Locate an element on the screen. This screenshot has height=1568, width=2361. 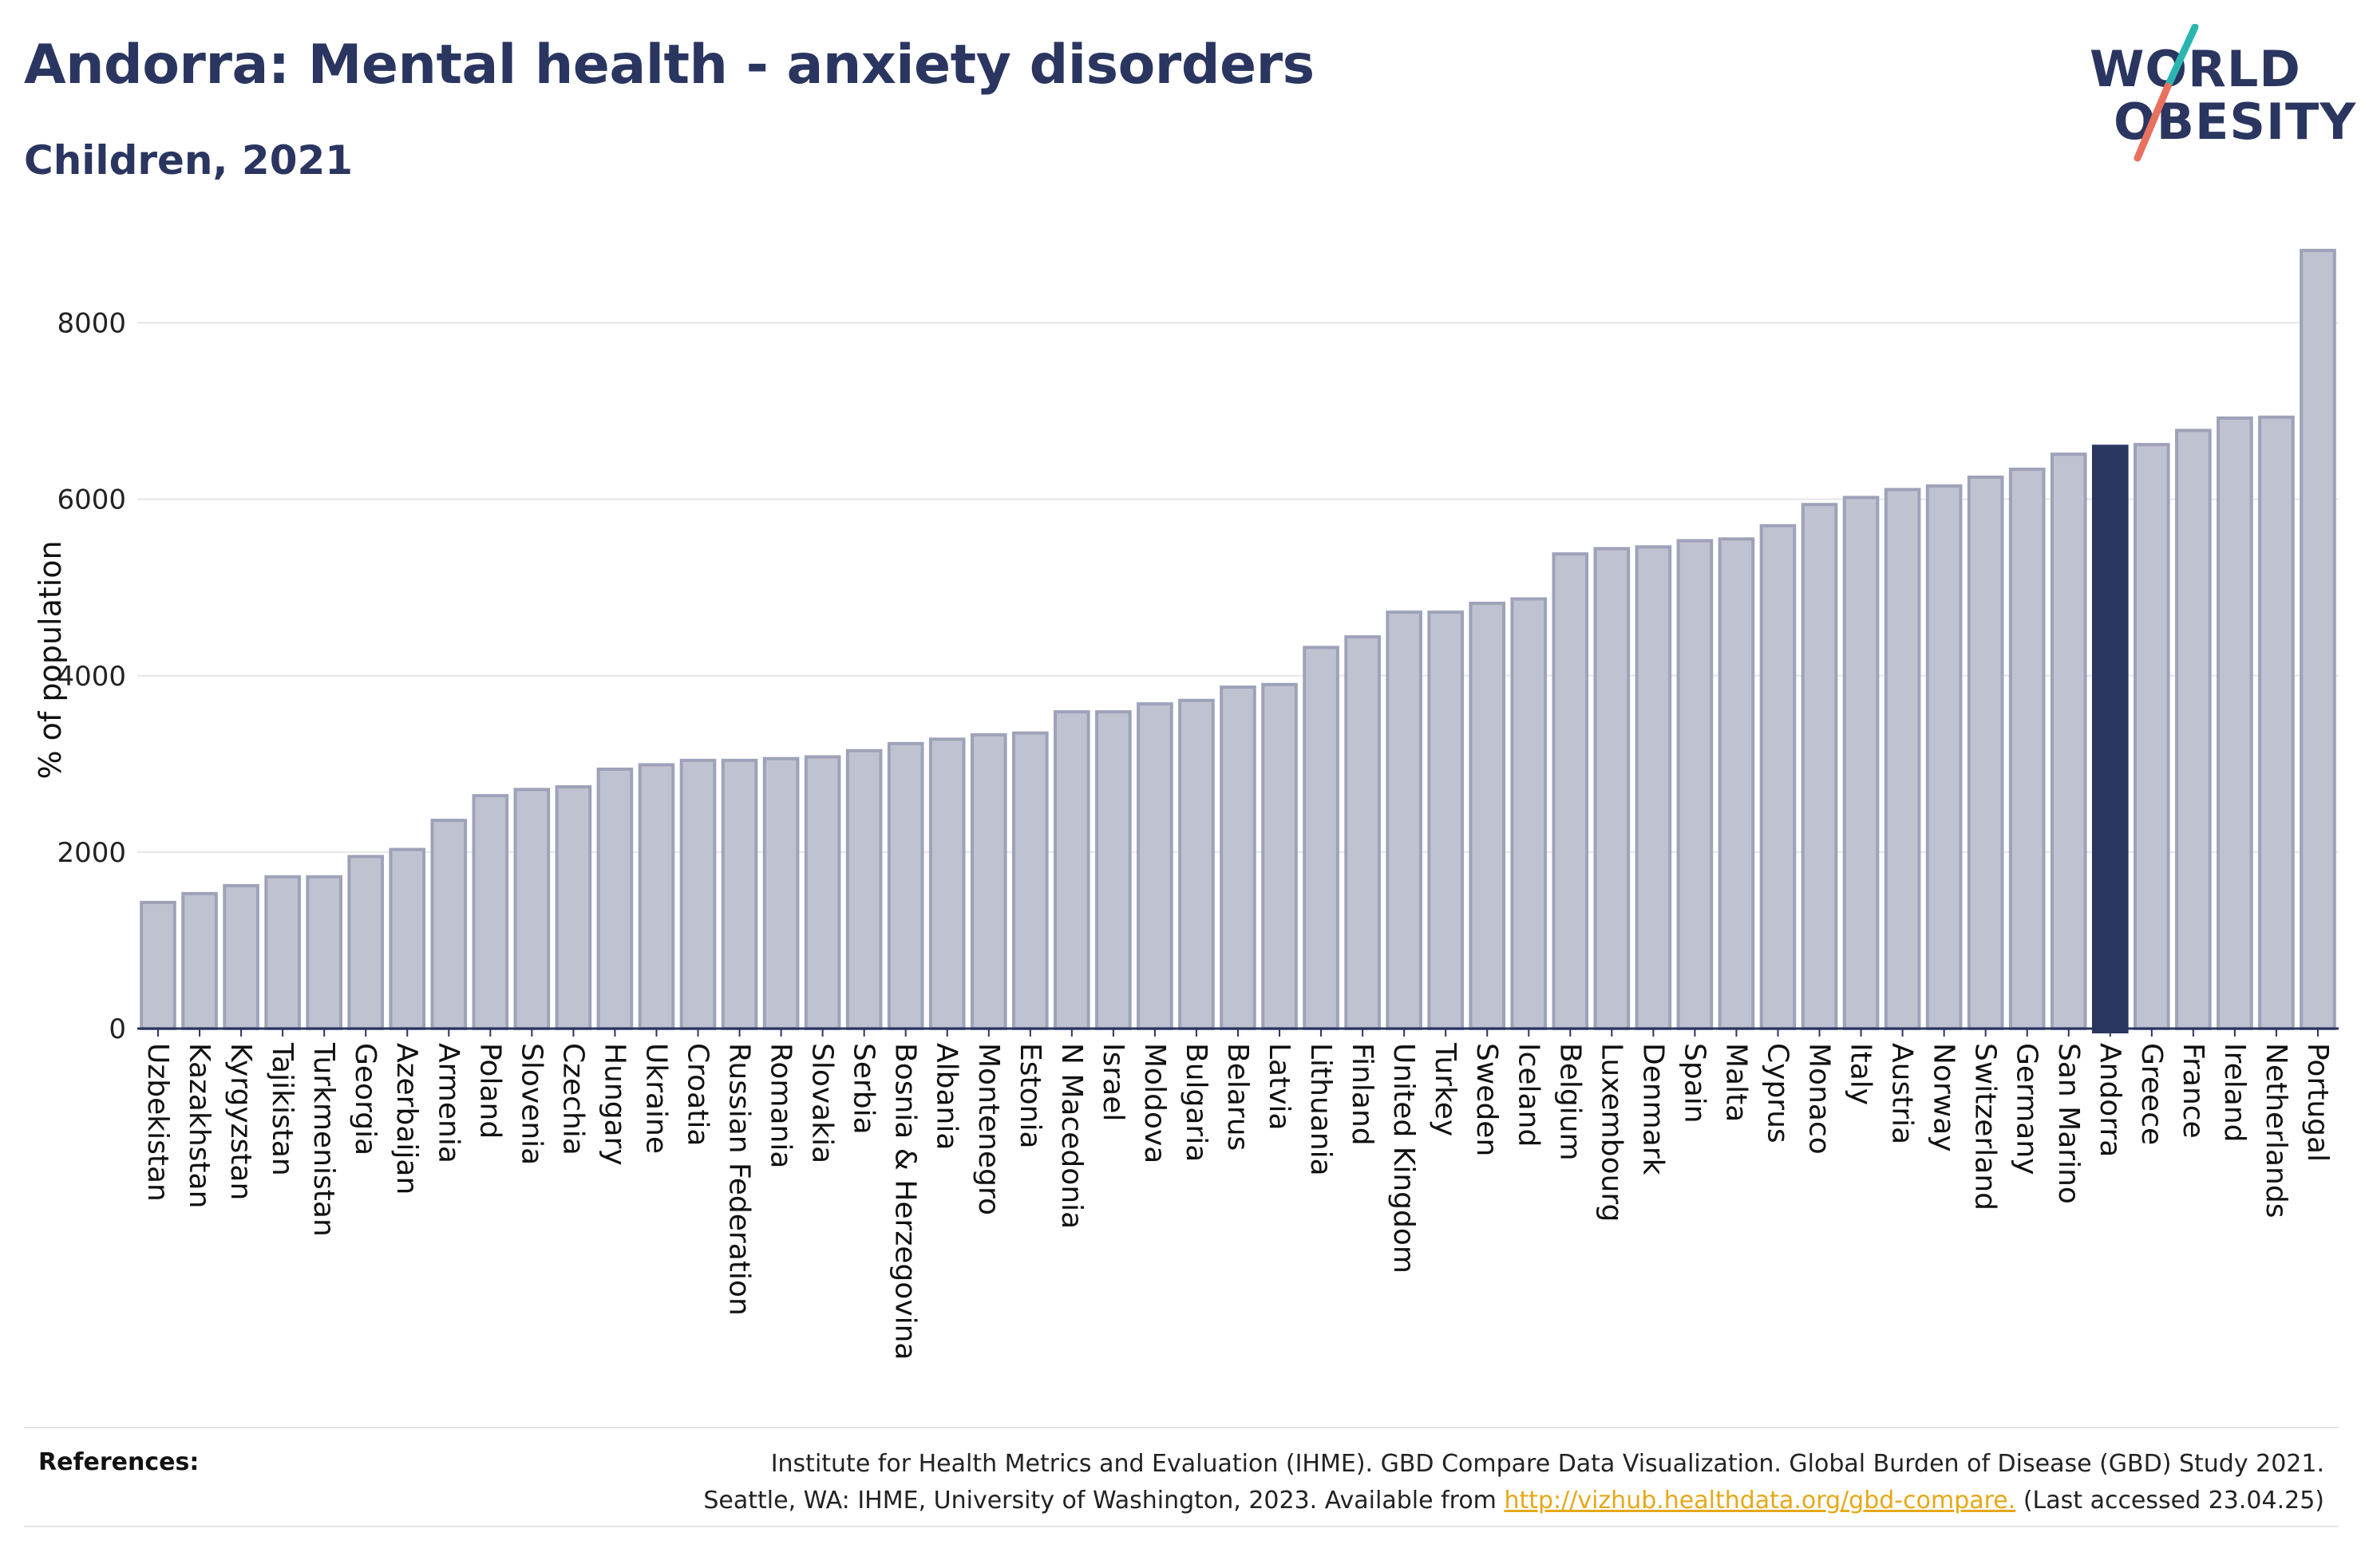
x-tick-label: Moldova is located at coordinates (1154, 1103).